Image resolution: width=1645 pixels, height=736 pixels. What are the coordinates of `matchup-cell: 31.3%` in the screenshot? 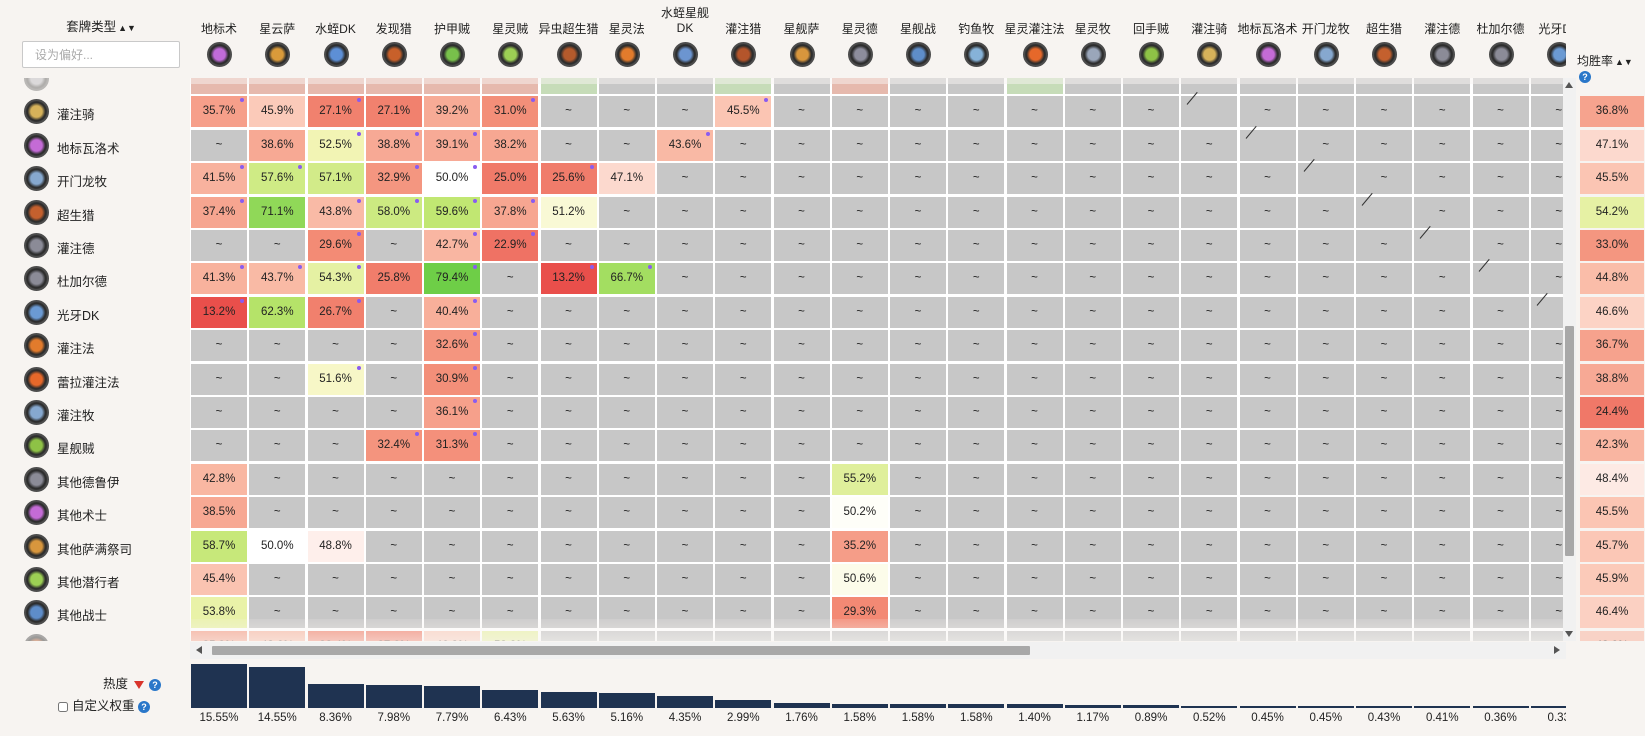 It's located at (452, 446).